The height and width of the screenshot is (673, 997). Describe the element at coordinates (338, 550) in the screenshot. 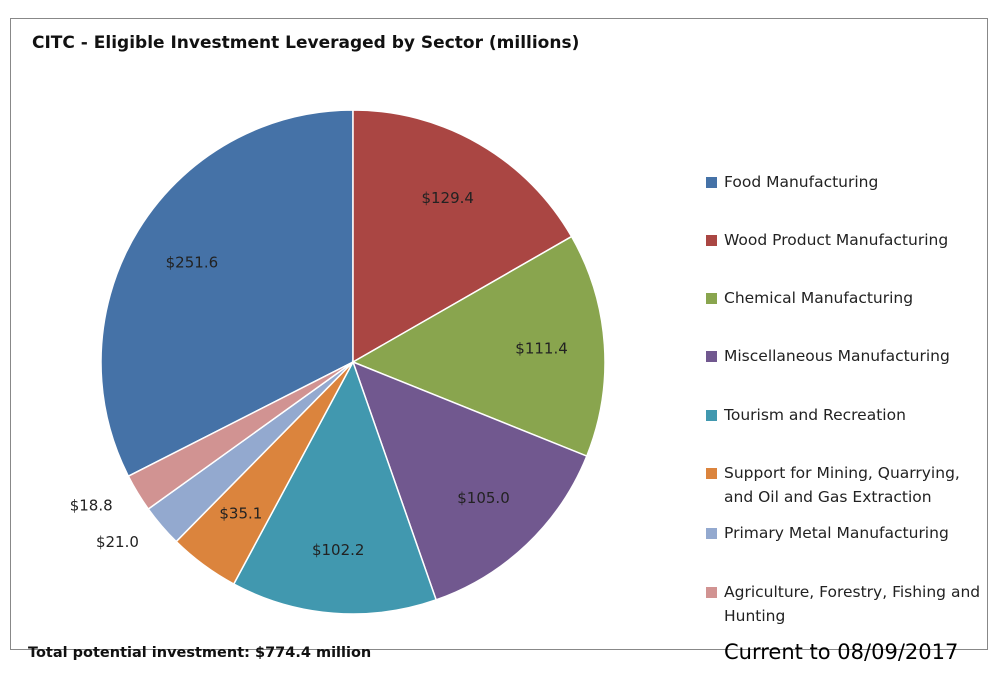

I see `data-label: $102.2` at that location.